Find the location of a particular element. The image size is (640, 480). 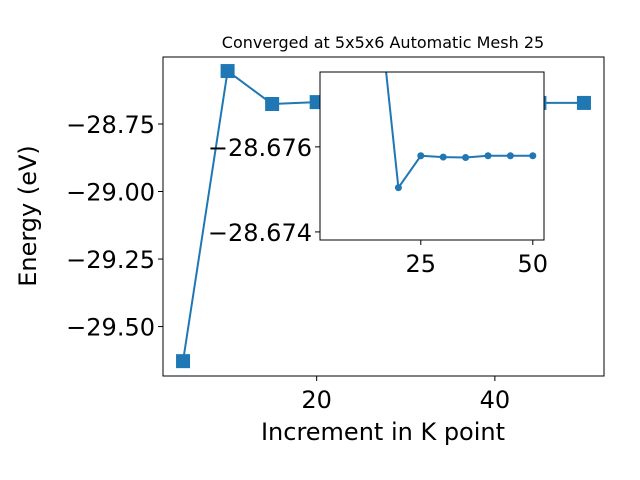

y-tick-label: −29.25 is located at coordinates (110, 260).